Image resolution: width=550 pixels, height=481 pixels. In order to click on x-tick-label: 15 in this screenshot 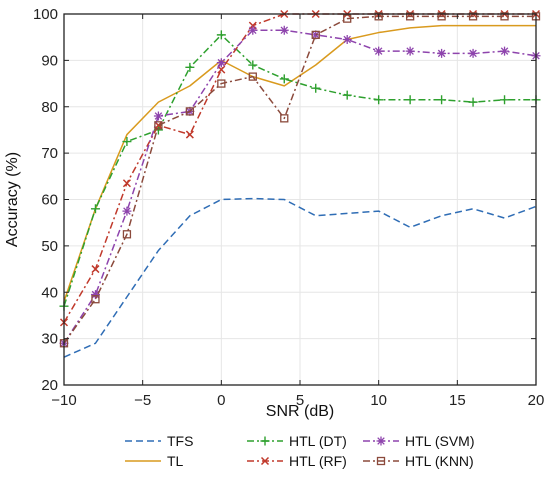, I will do `click(457, 400)`.